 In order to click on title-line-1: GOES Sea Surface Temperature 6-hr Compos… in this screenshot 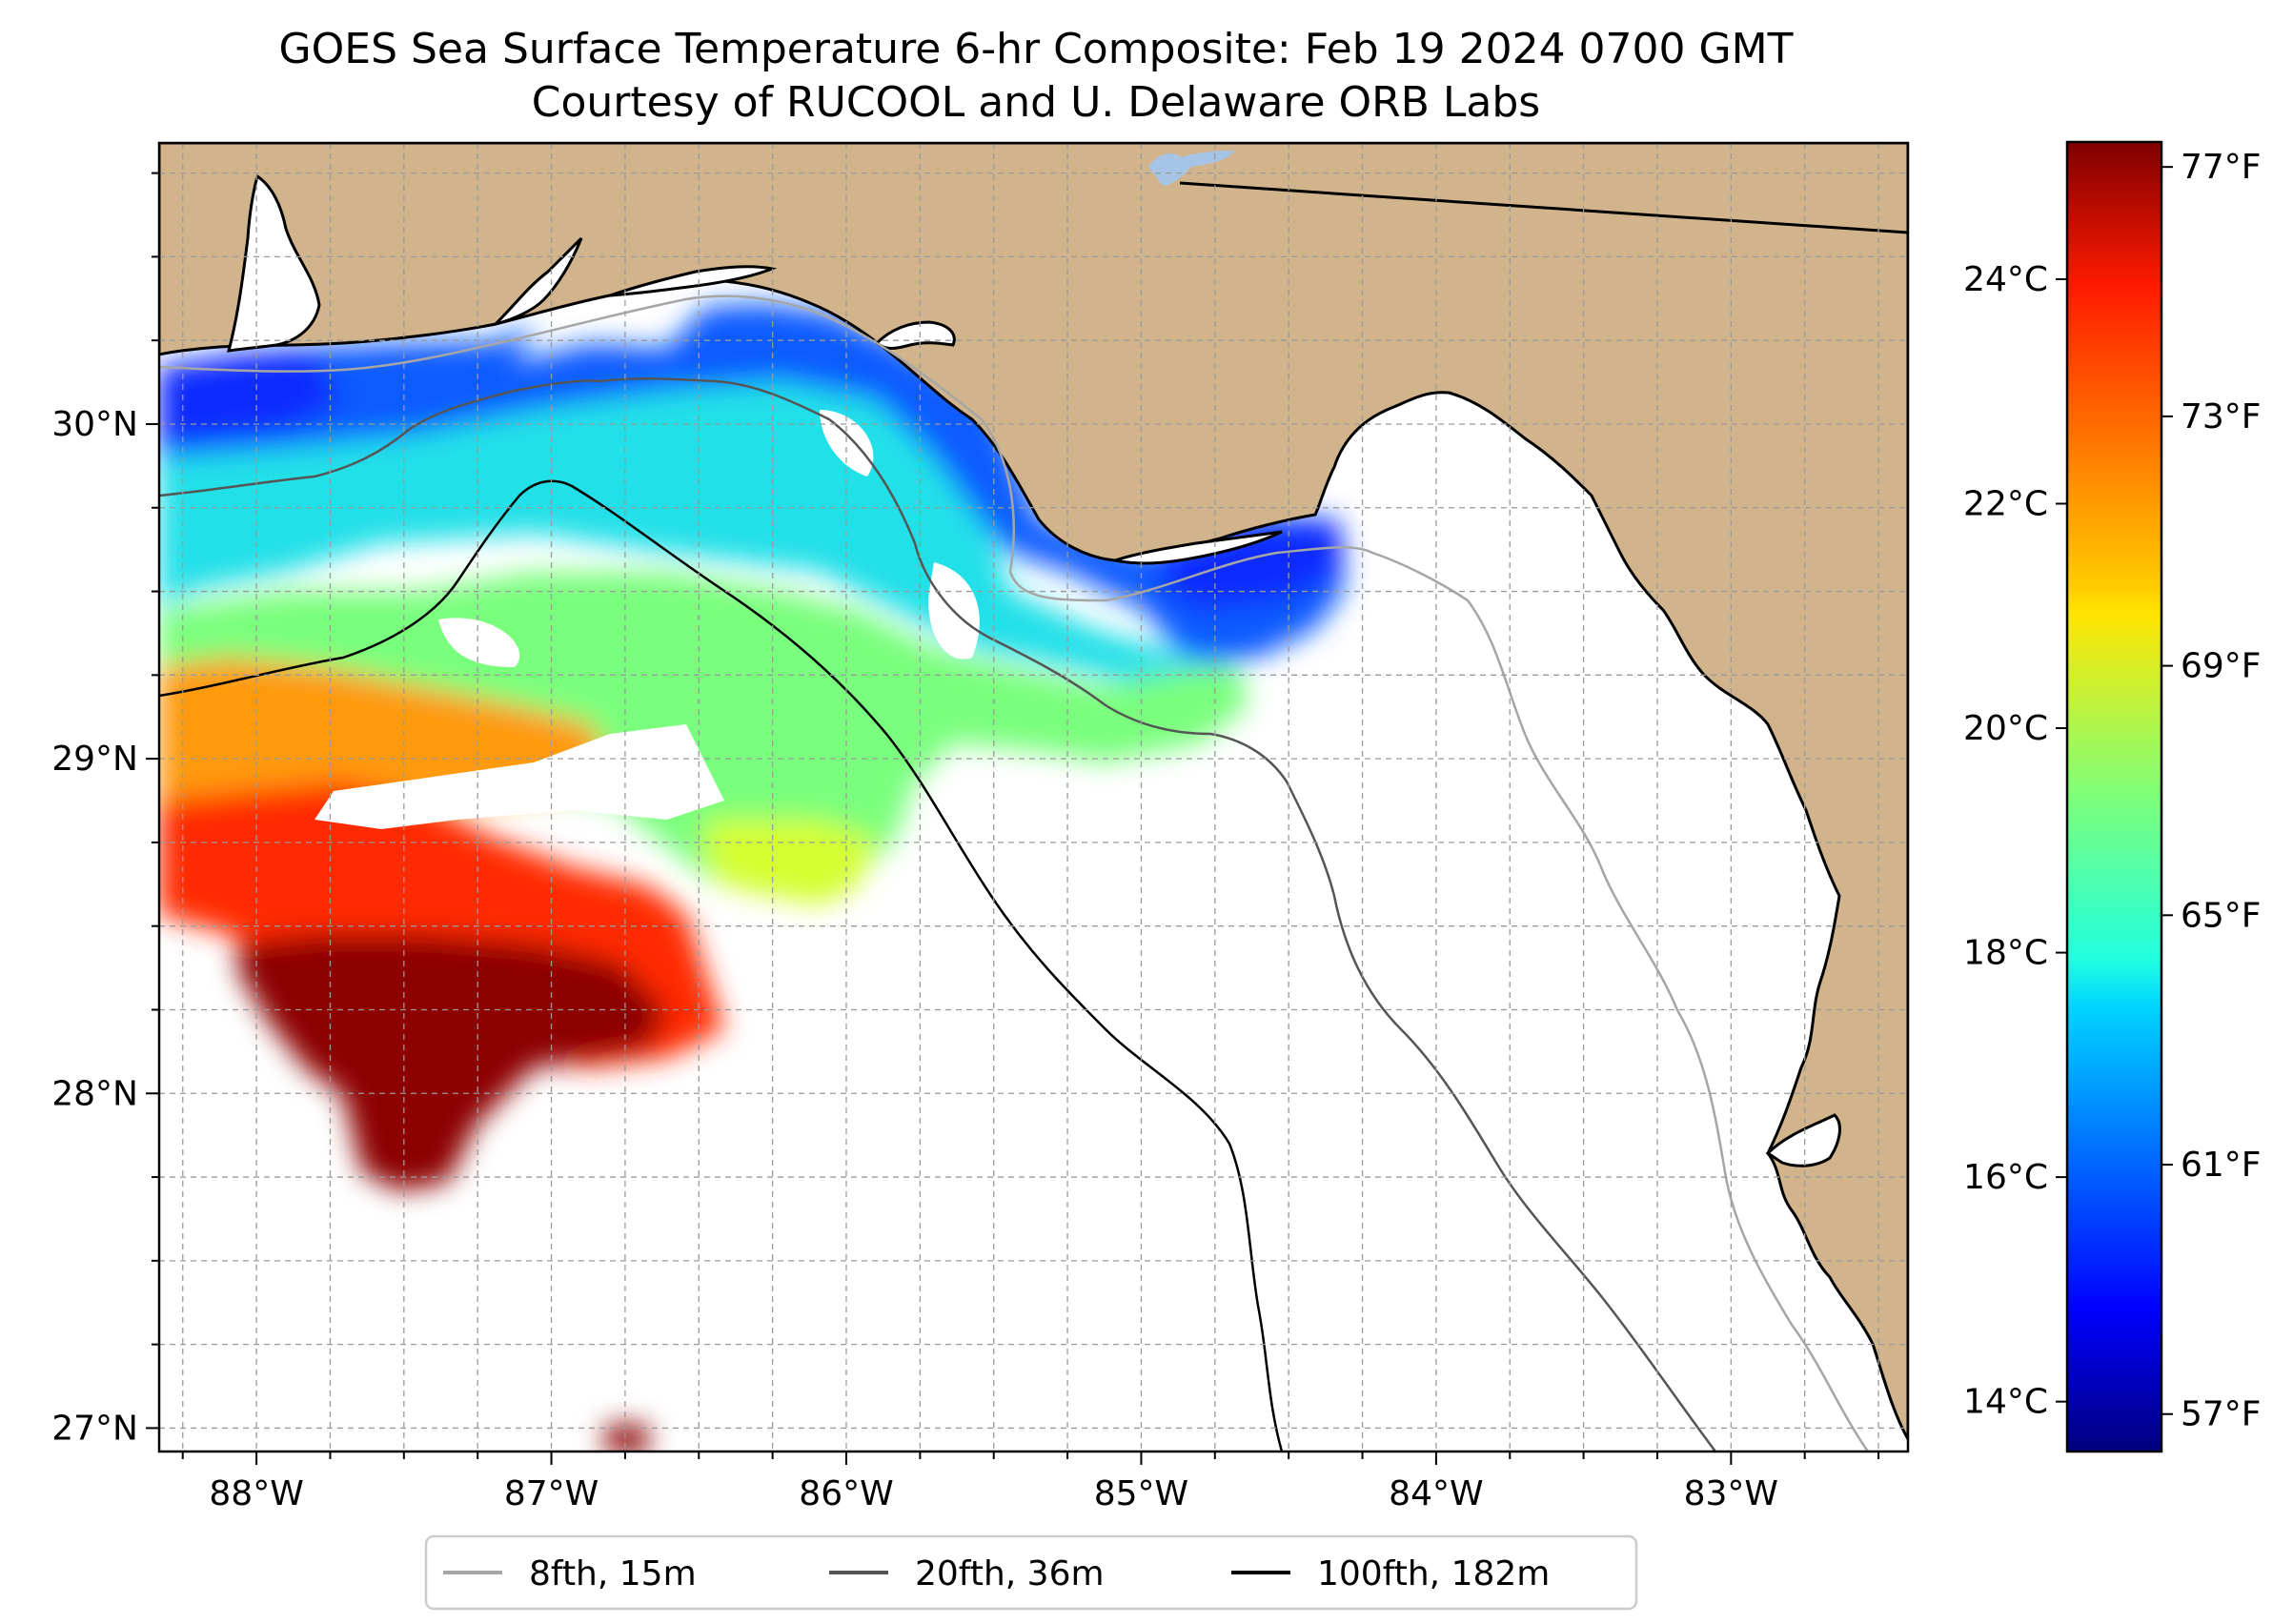, I will do `click(1037, 49)`.